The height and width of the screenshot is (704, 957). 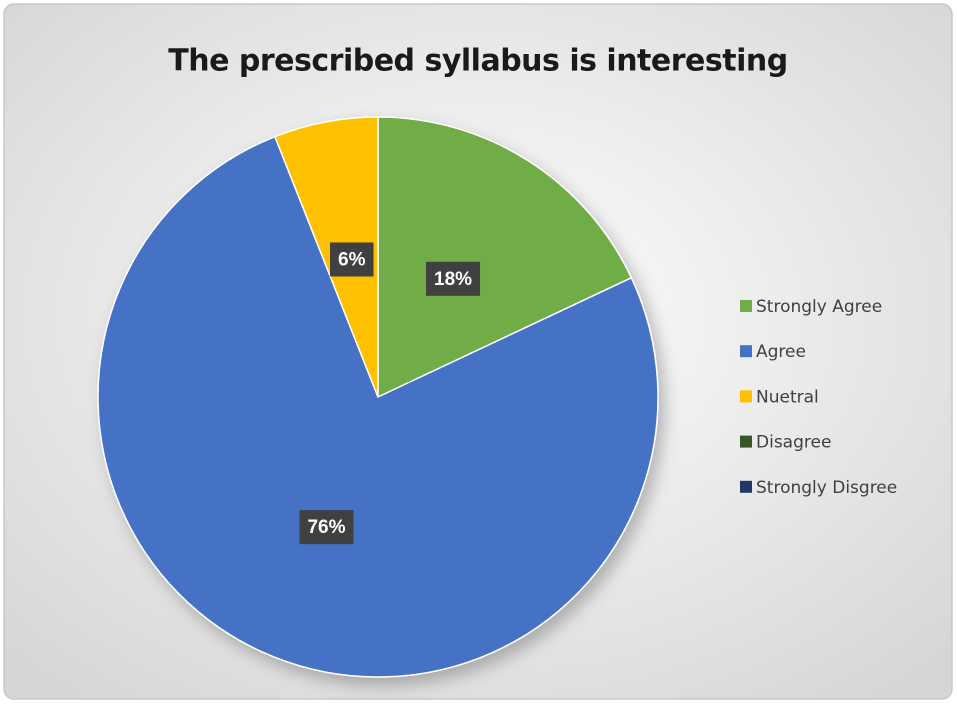 What do you see at coordinates (477, 61) in the screenshot?
I see `chart-title: The prescribed syllabus is interesting` at bounding box center [477, 61].